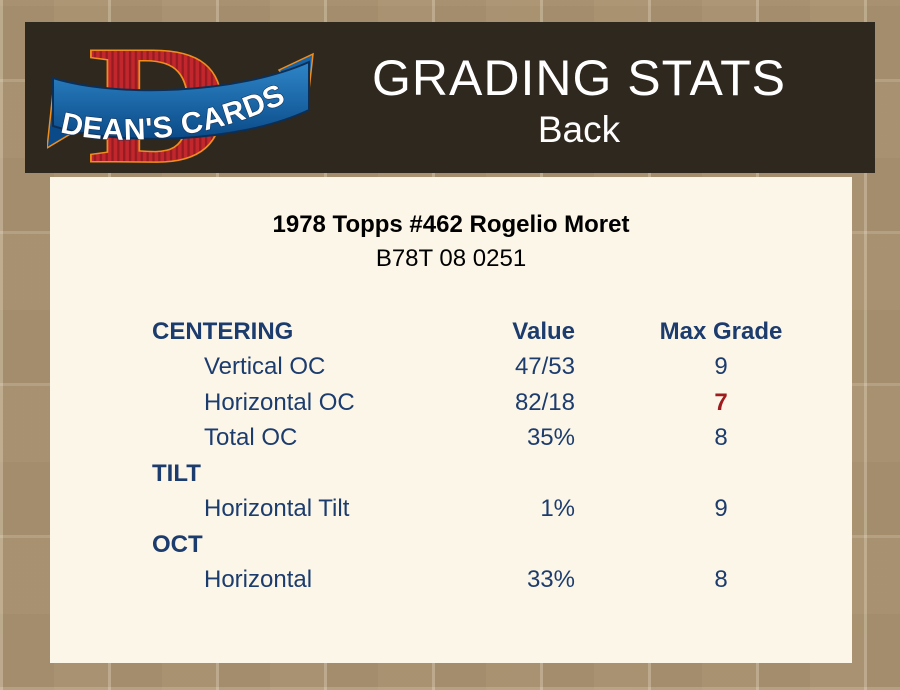 The image size is (900, 690). Describe the element at coordinates (451, 224) in the screenshot. I see `card-title: 1978 Topps #462 Rogelio Moret` at that location.